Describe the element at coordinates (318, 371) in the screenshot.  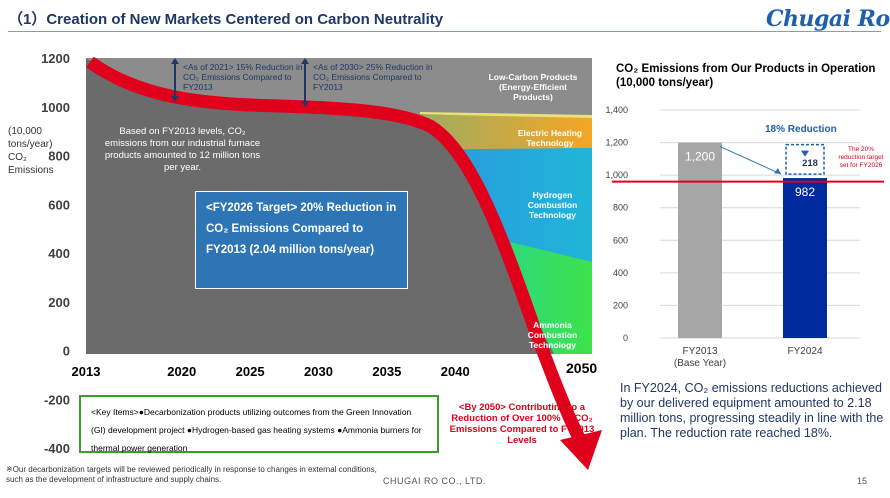
I see `left-x-tick-label: 2030` at that location.